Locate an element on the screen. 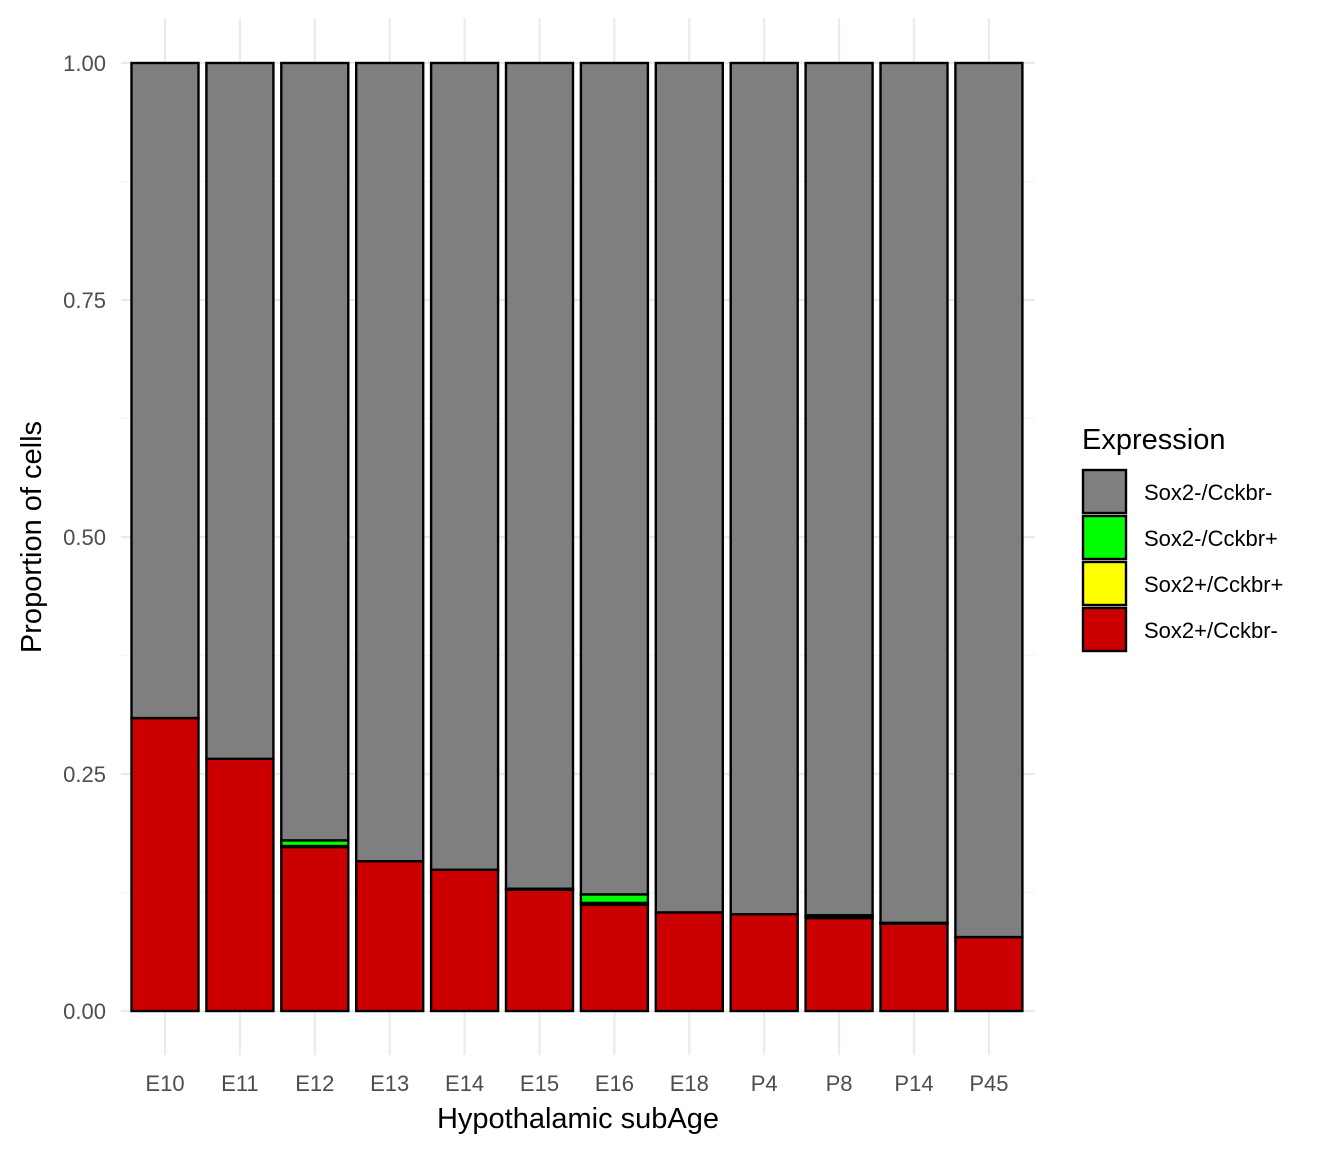  legend-item-Sox2+/Cckbr+: Sox2+/Cckbr+ is located at coordinates (1183, 583).